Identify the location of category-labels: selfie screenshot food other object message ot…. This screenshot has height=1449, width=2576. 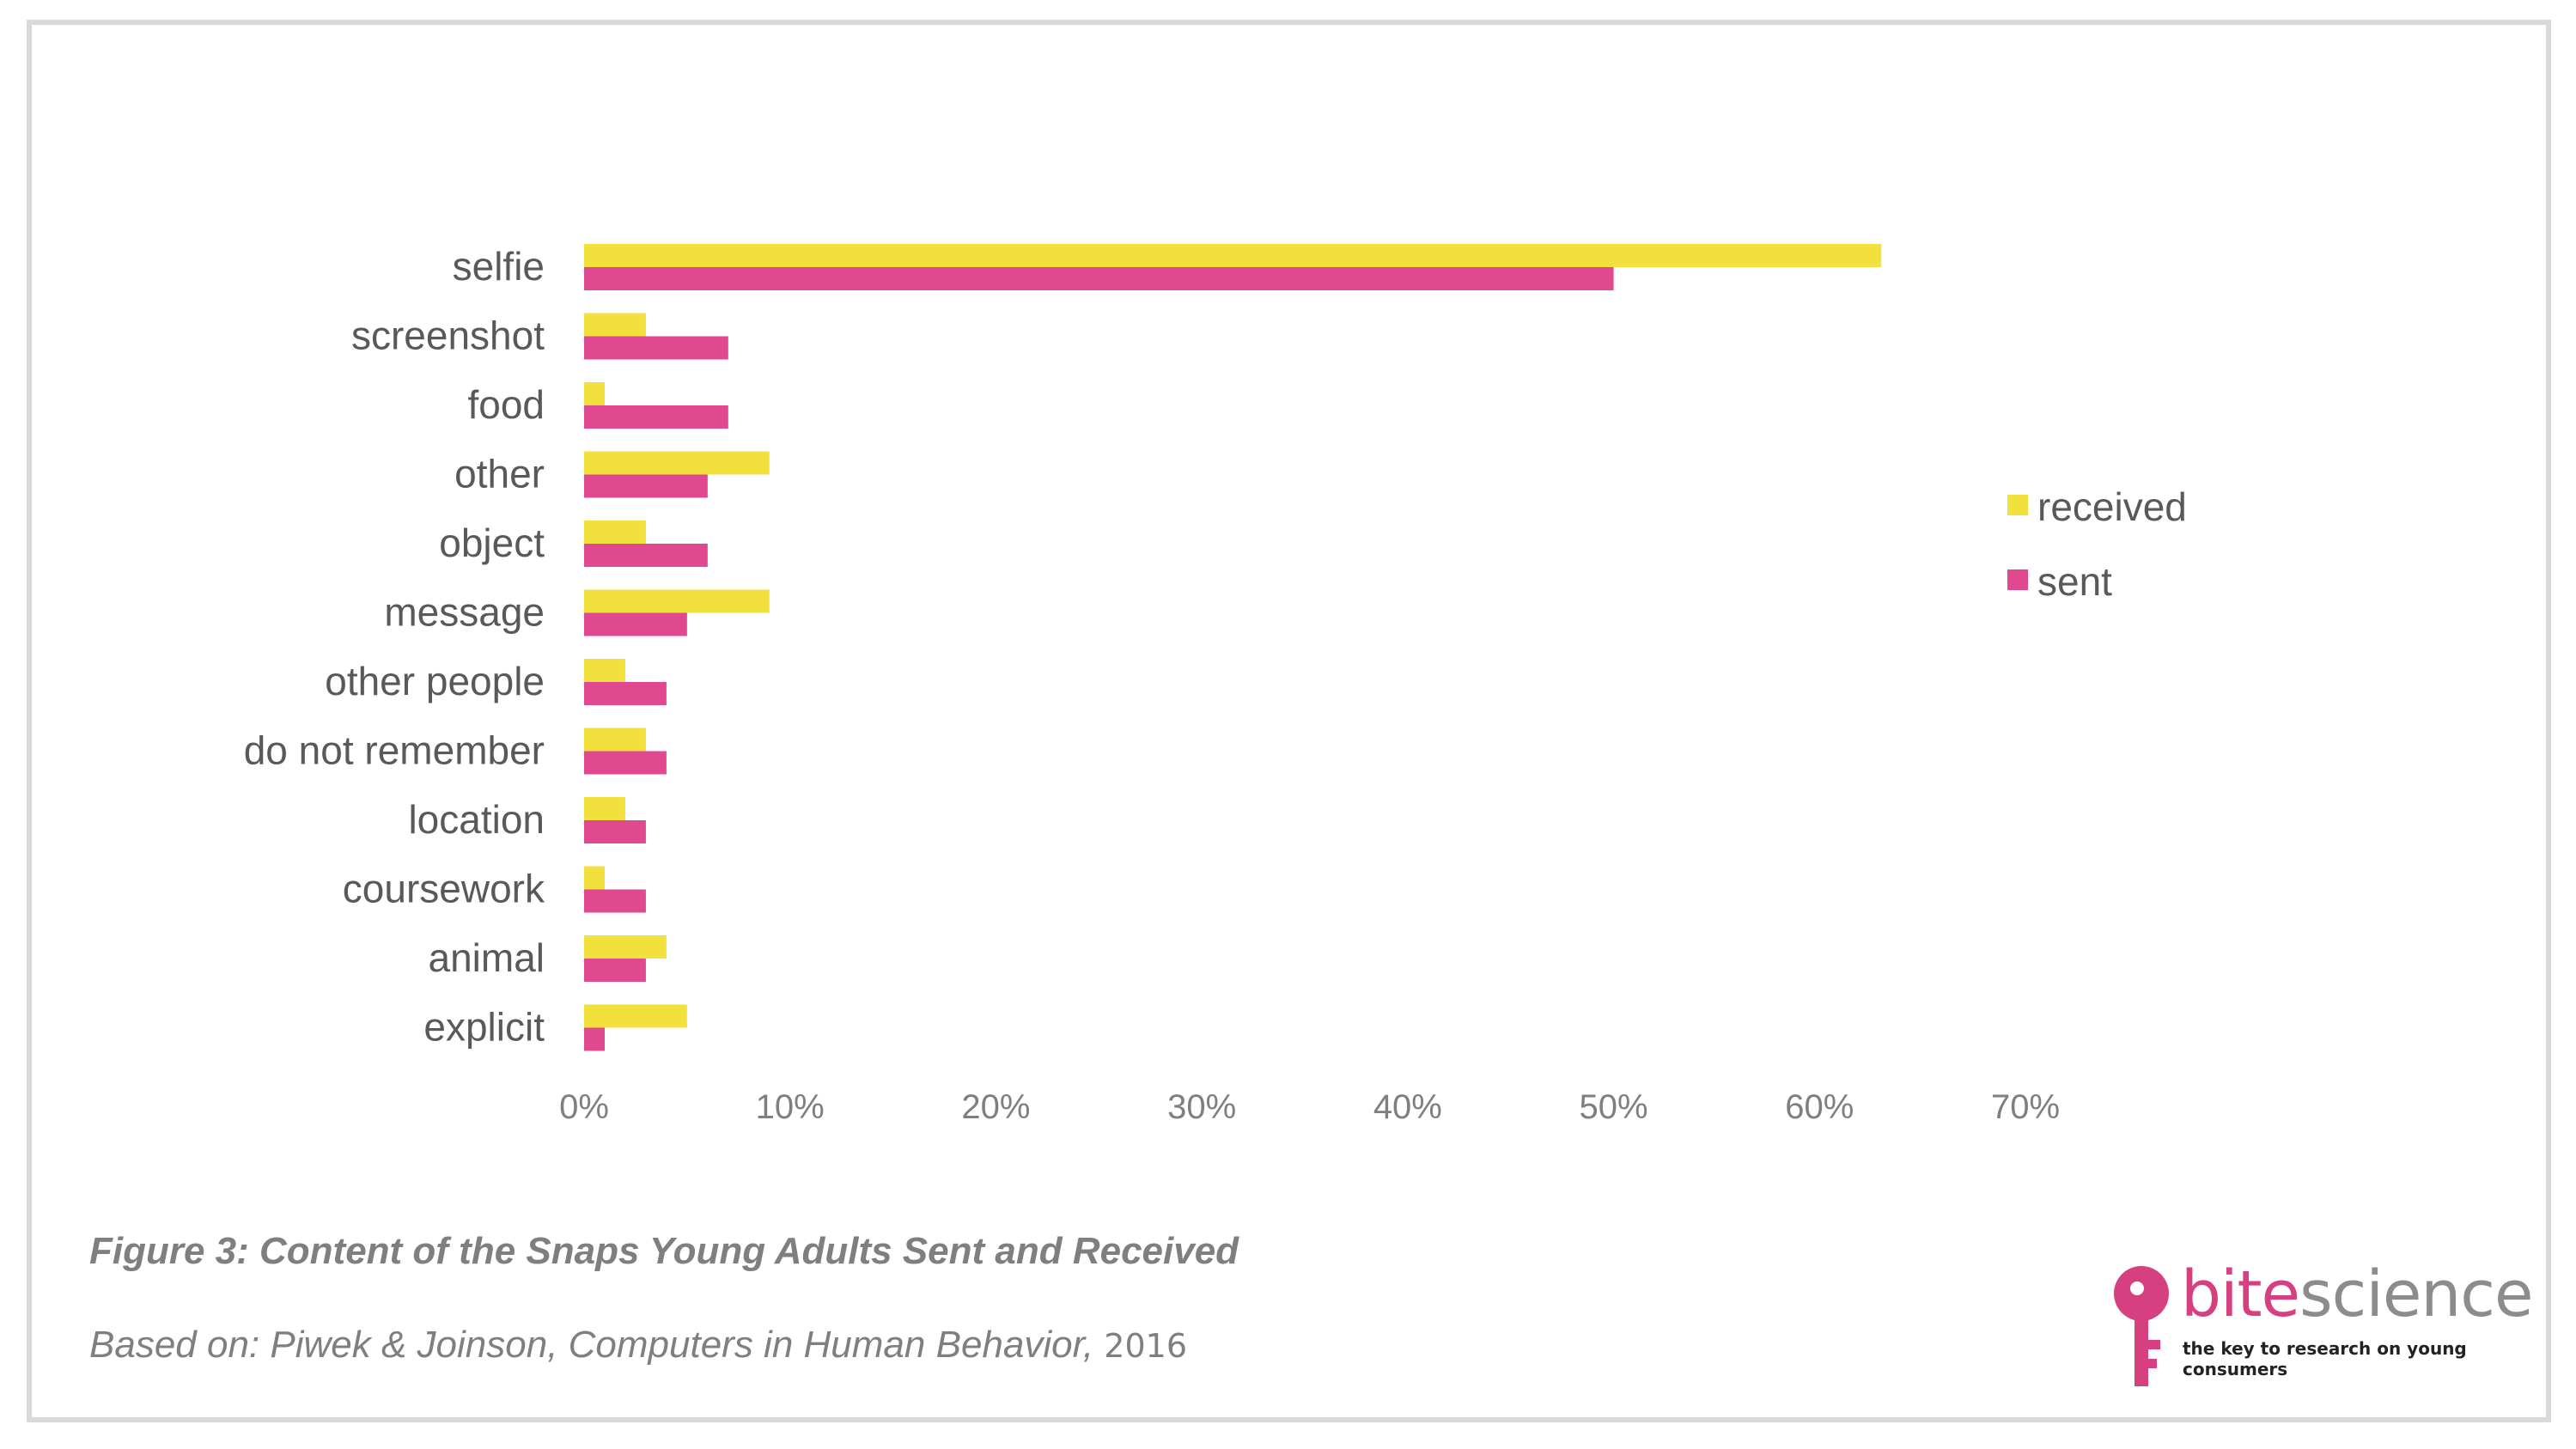
(394, 647).